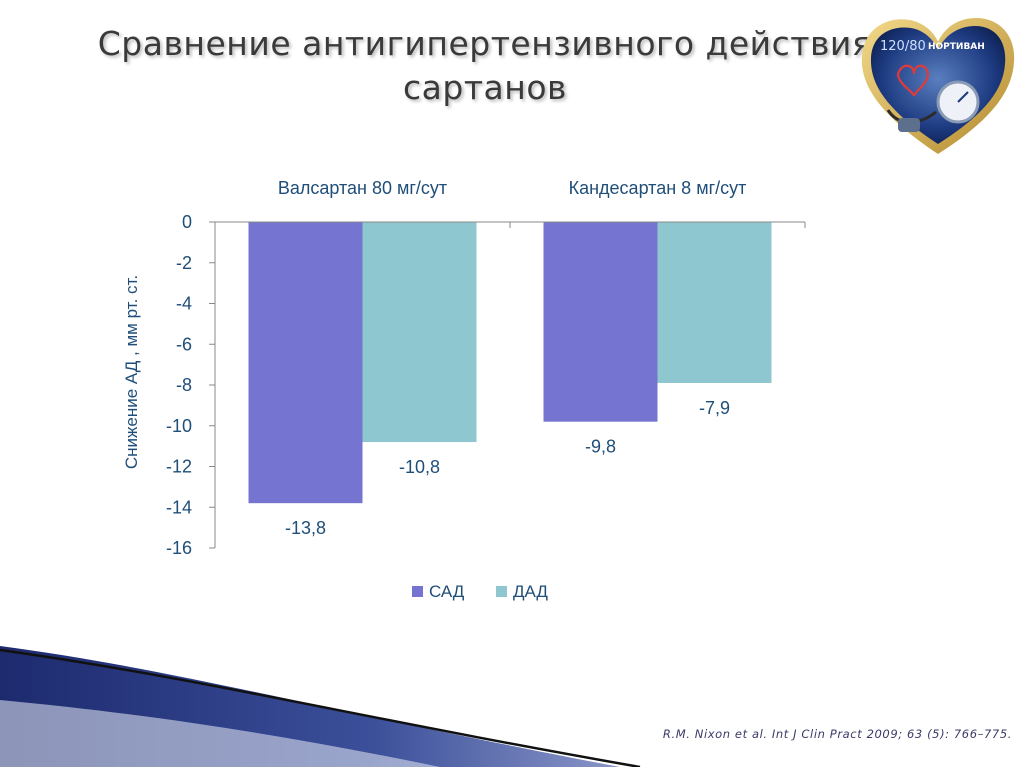  I want to click on nortivan-logo: 120/80 НОРТИВАН, so click(938, 86).